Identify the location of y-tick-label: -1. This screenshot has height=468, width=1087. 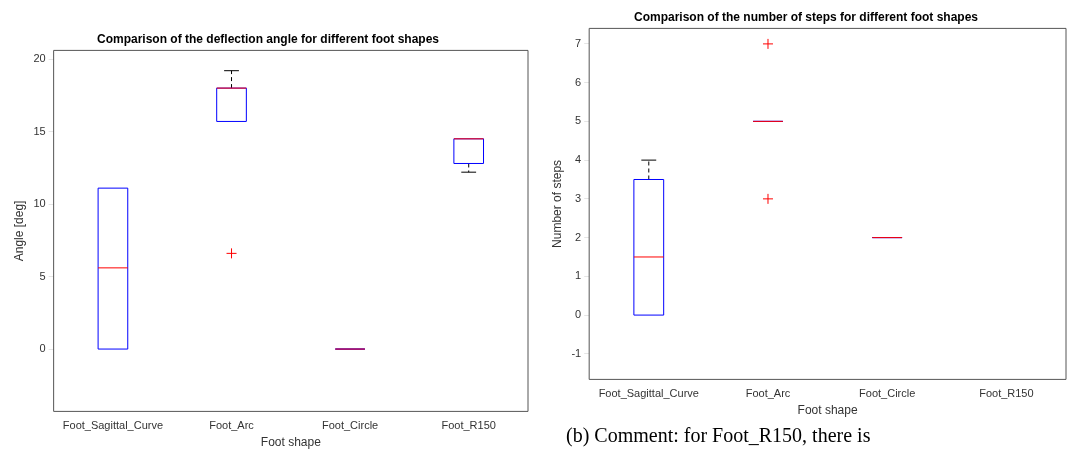
(576, 352).